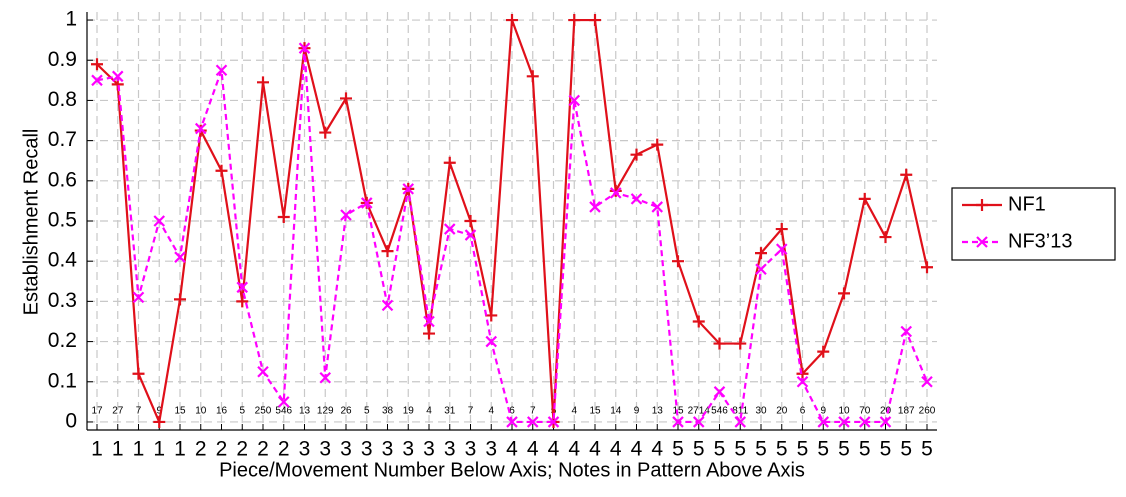 The height and width of the screenshot is (497, 1126). What do you see at coordinates (97, 411) in the screenshot?
I see `note-count: 17` at bounding box center [97, 411].